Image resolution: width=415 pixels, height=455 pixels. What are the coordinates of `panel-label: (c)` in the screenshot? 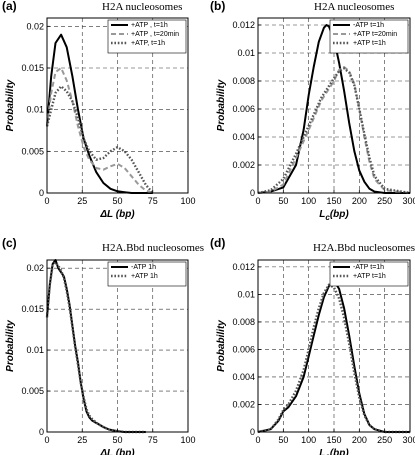 It's located at (9, 243).